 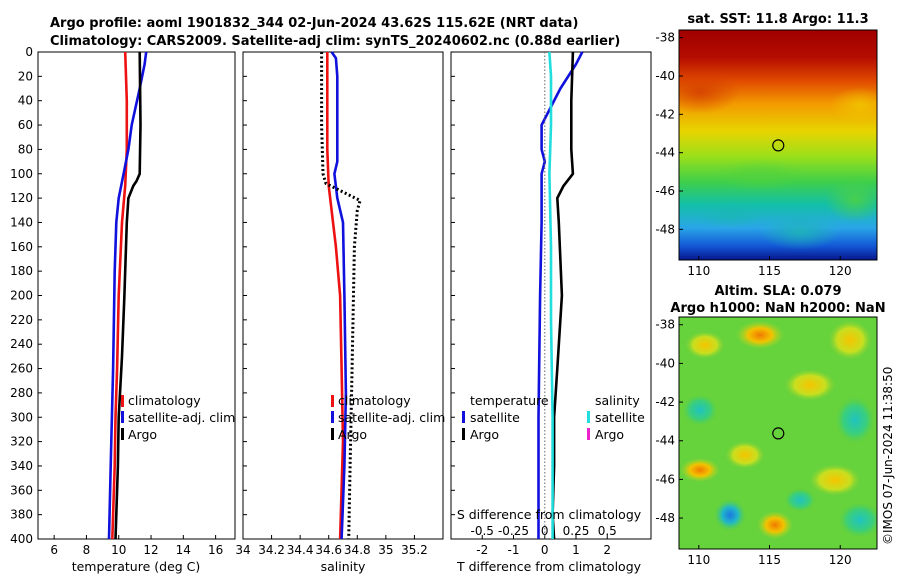 What do you see at coordinates (777, 19) in the screenshot?
I see `sst-map-title: sat. SST: 11.8 Argo: 11.3` at bounding box center [777, 19].